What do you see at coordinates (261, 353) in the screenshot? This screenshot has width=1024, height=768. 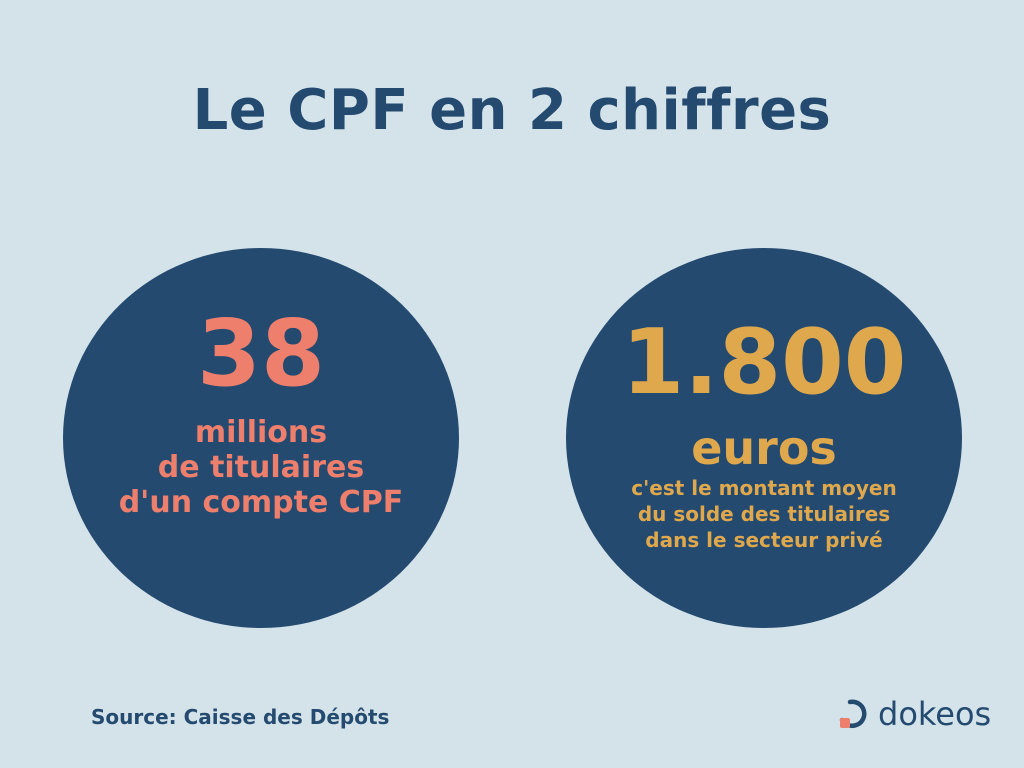 I see `stat-left-number: 38` at bounding box center [261, 353].